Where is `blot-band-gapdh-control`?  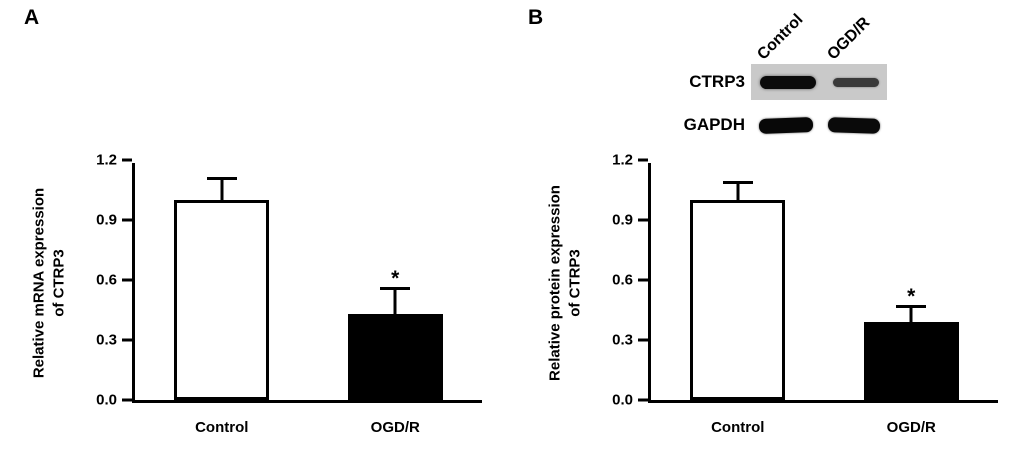
blot-band-gapdh-control is located at coordinates (785, 125).